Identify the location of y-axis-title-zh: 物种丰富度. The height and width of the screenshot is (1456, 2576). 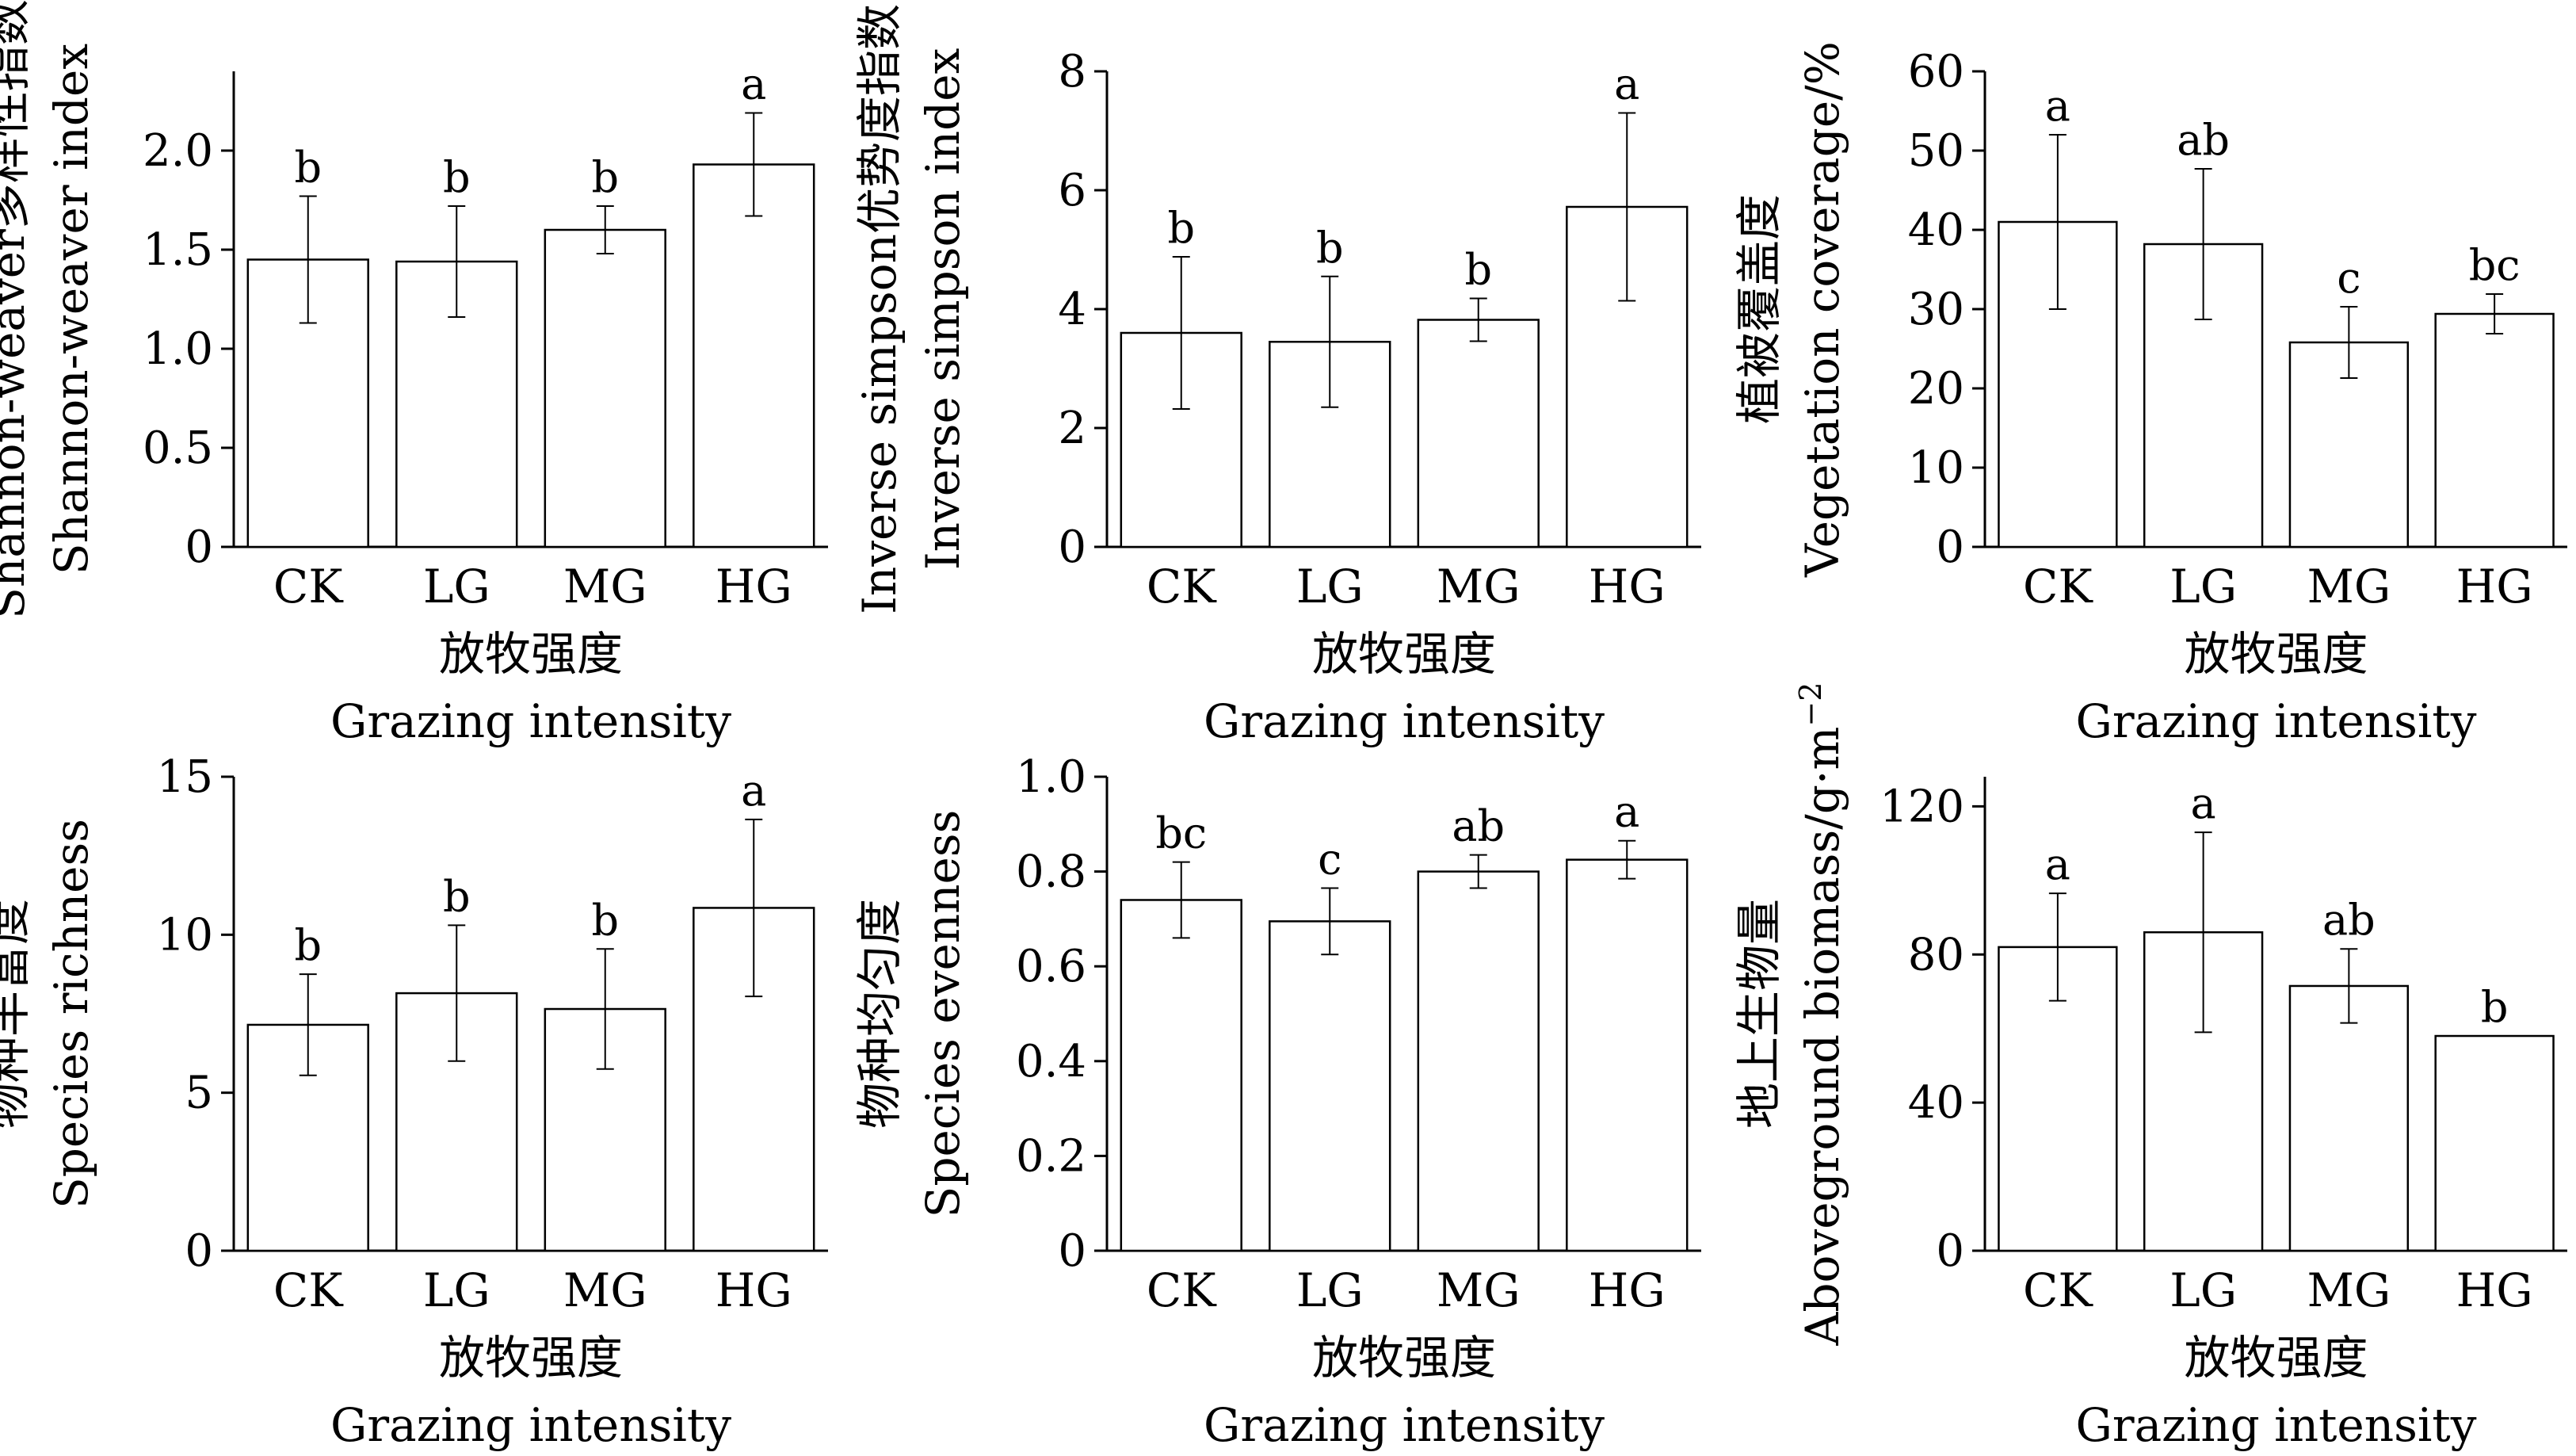
(17, 1014).